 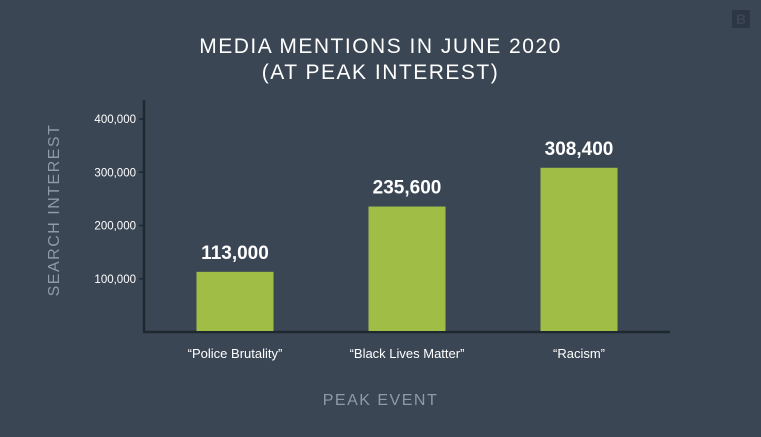 What do you see at coordinates (115, 280) in the screenshot?
I see `y-tick-label: 100,000` at bounding box center [115, 280].